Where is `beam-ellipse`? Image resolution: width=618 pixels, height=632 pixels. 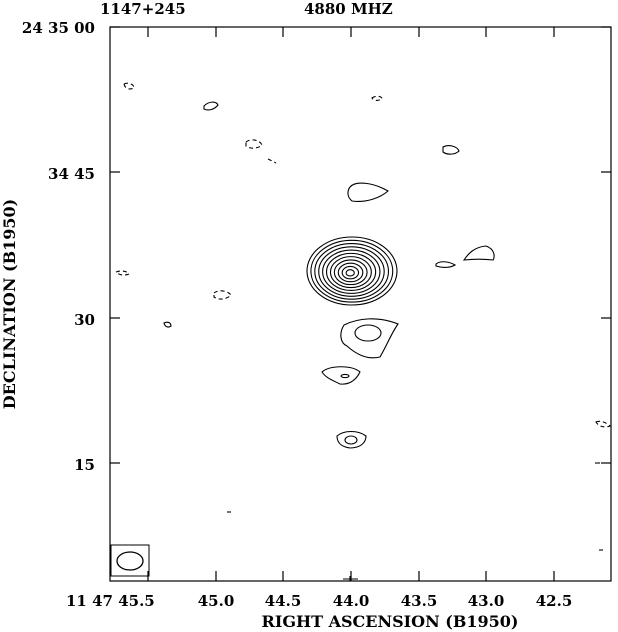 beam-ellipse is located at coordinates (130, 561).